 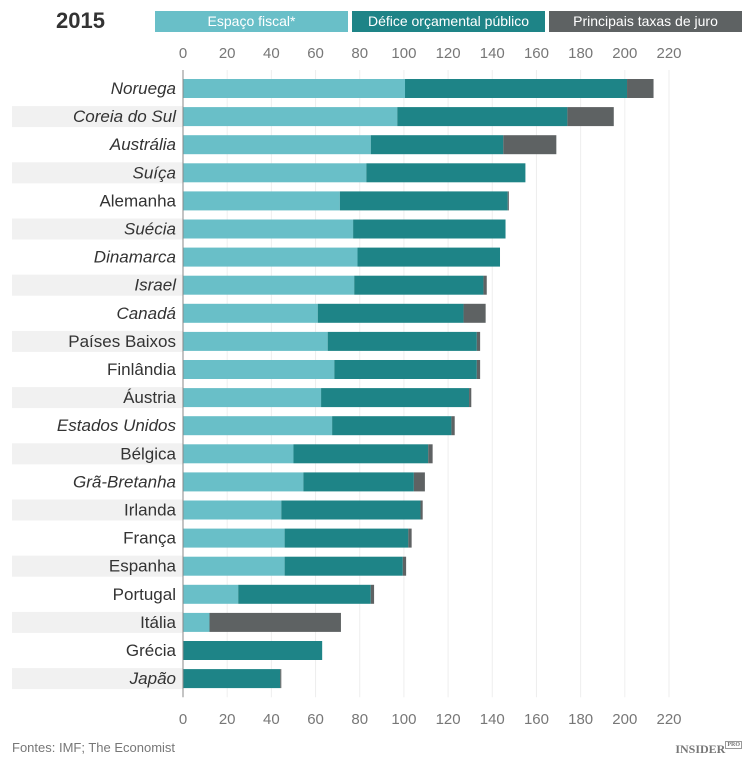 I want to click on category-label: Suécia, so click(x=150, y=229).